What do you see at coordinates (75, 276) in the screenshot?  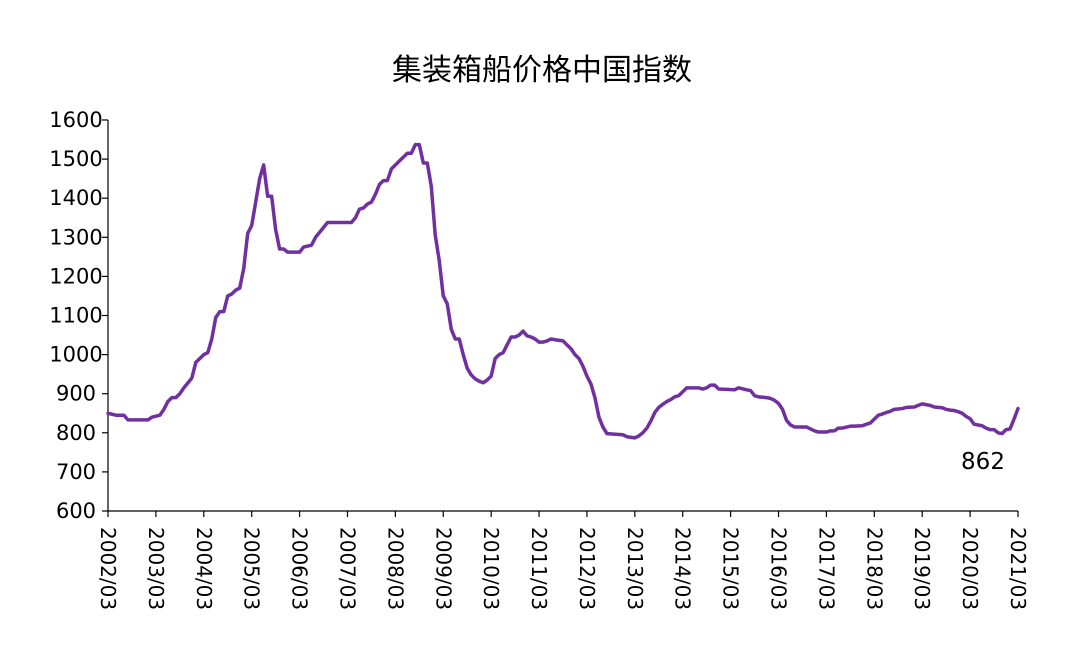 I see `y-tick-label: 1200` at bounding box center [75, 276].